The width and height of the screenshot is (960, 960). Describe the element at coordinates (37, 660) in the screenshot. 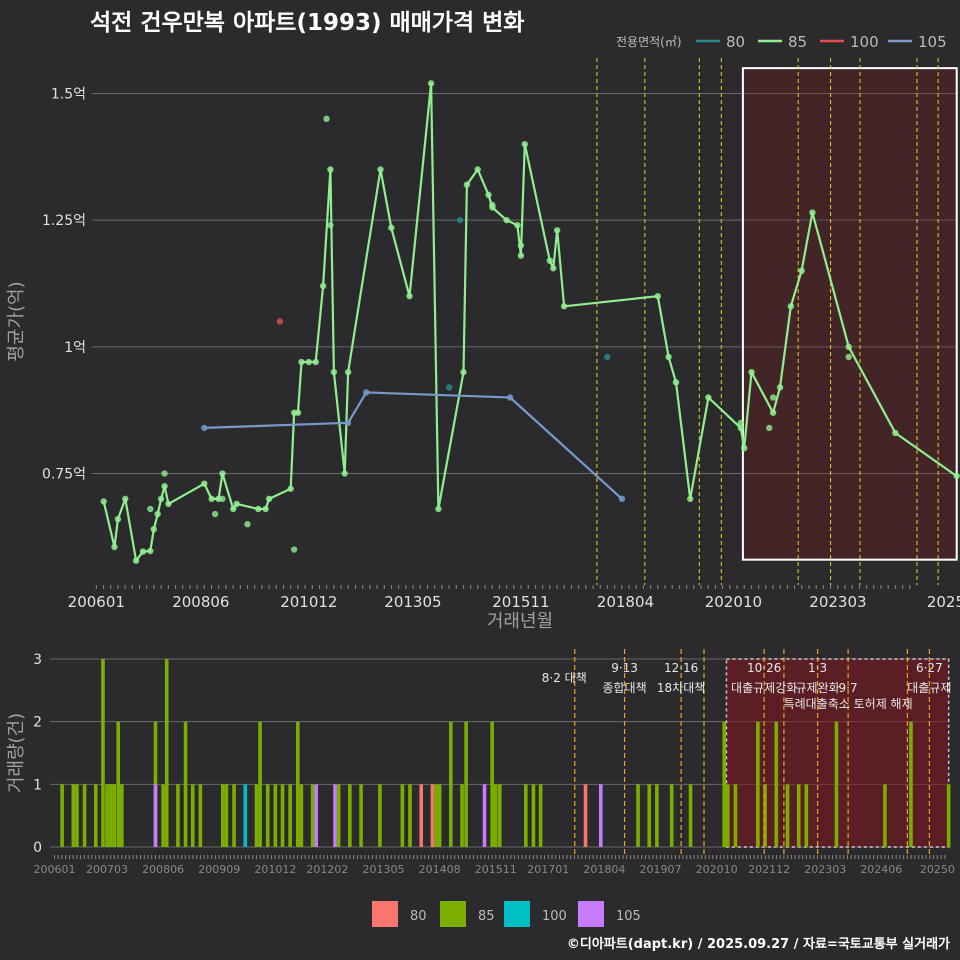

I see `y-tick-label: 3` at that location.